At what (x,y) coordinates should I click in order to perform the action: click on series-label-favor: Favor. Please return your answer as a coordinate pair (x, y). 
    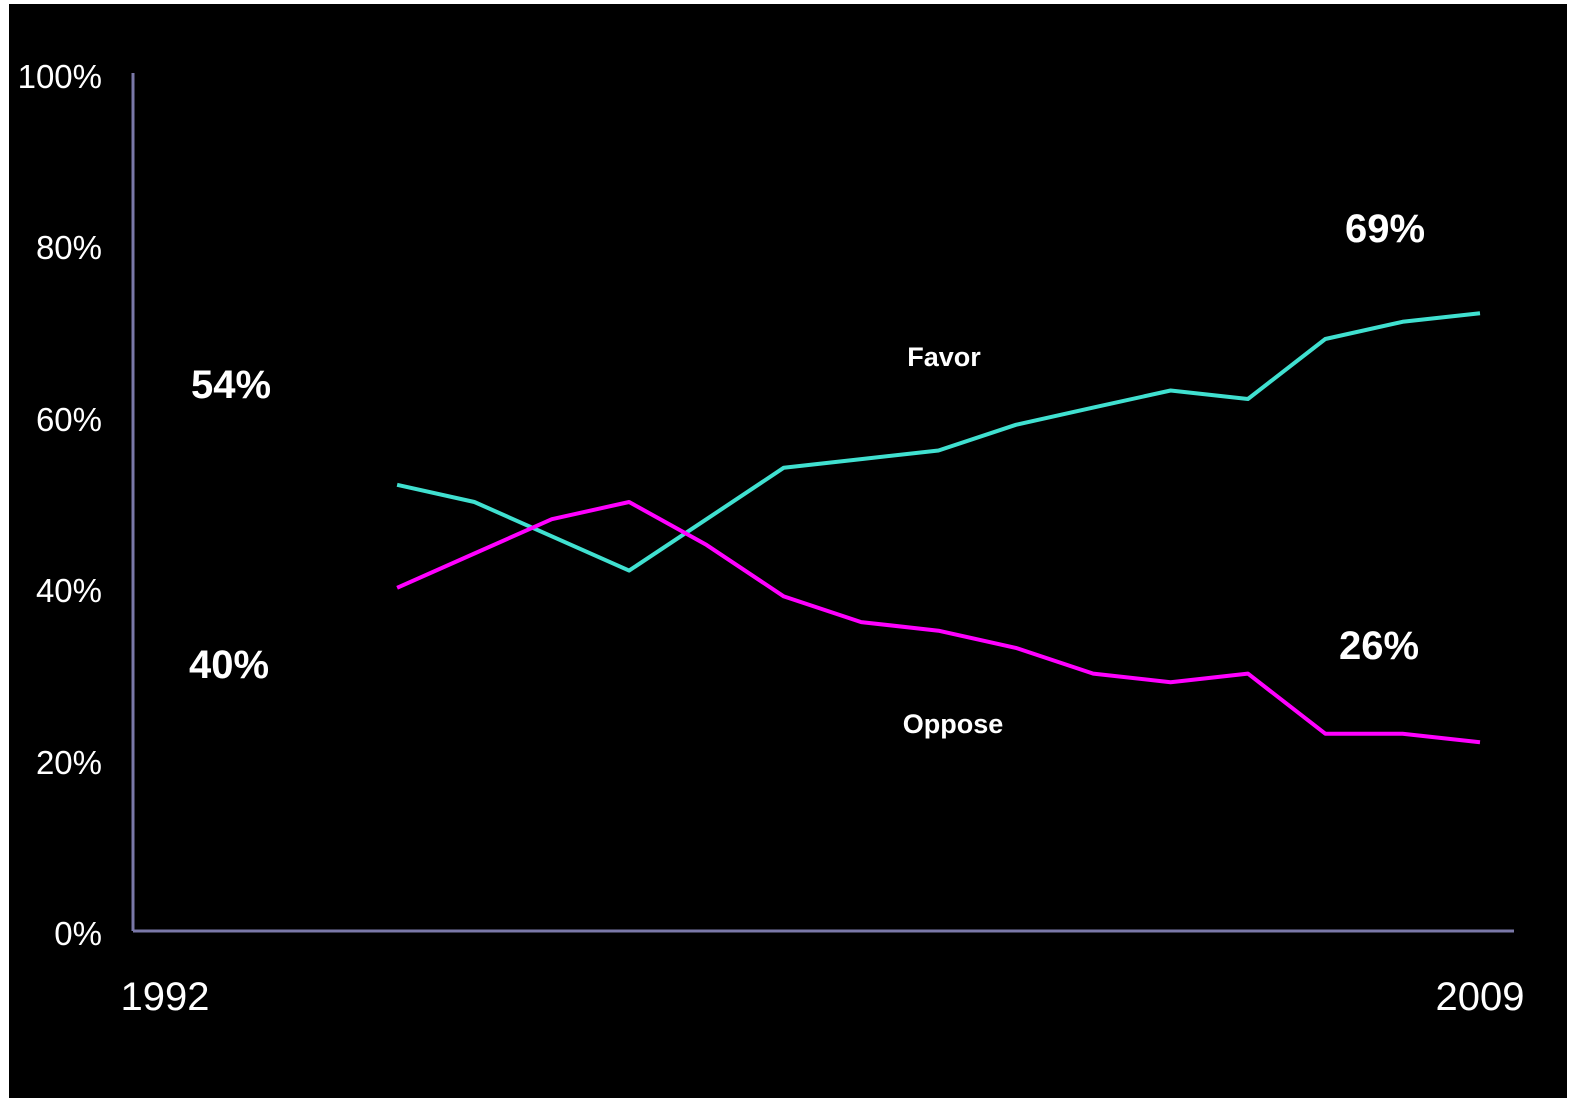
    Looking at the image, I should click on (944, 357).